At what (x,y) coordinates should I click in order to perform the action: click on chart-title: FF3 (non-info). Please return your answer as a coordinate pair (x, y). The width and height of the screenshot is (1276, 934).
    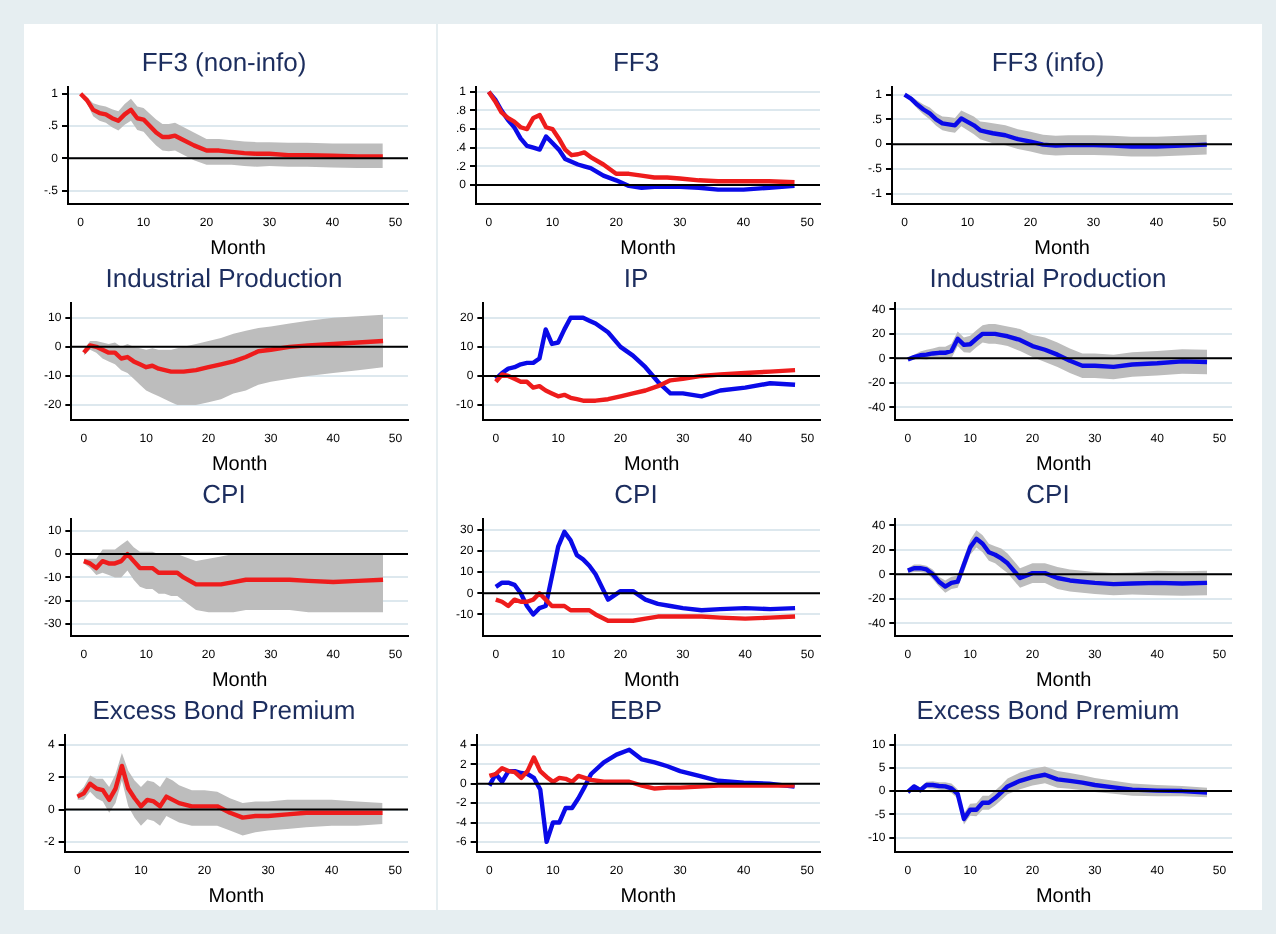
    Looking at the image, I should click on (224, 61).